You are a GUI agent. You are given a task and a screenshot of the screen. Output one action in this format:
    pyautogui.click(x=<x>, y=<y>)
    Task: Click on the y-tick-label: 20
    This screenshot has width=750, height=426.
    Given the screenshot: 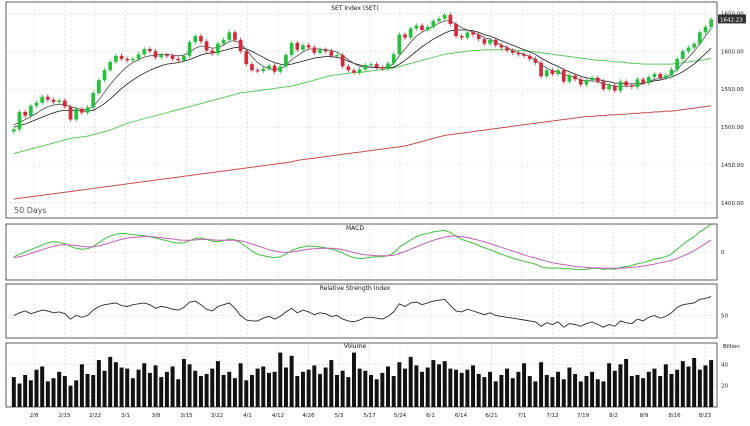 What is the action you would take?
    pyautogui.click(x=724, y=387)
    